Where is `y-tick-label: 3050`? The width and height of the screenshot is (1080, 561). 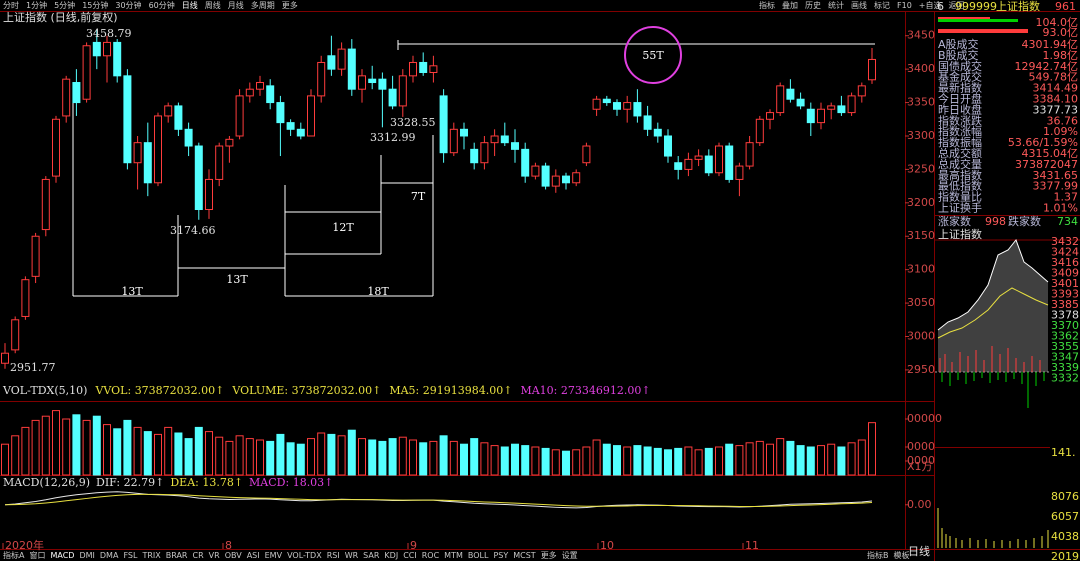 y-tick-label: 3050 is located at coordinates (921, 302).